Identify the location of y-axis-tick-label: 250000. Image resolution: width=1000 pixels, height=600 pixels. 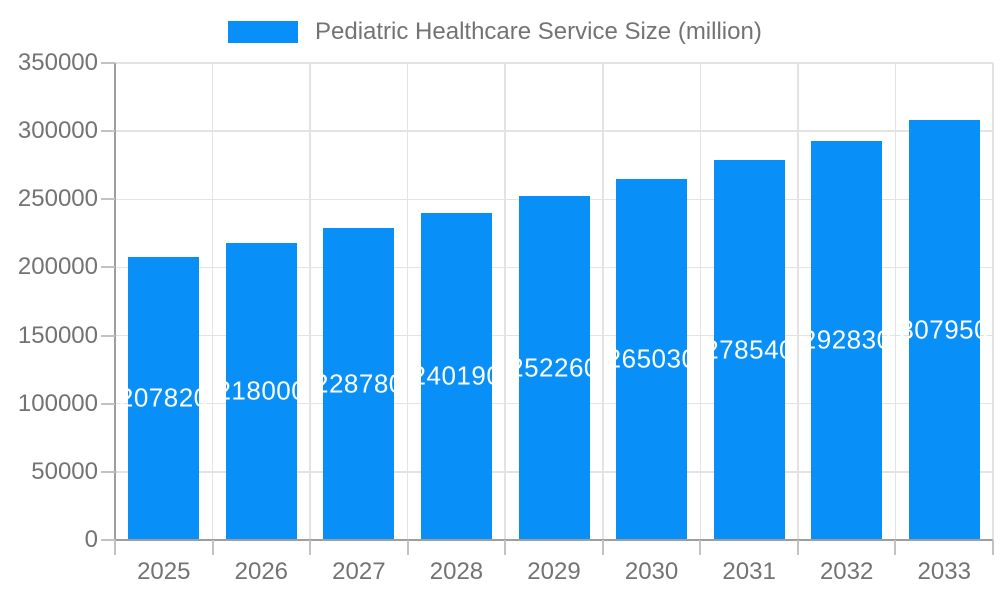
(57, 199).